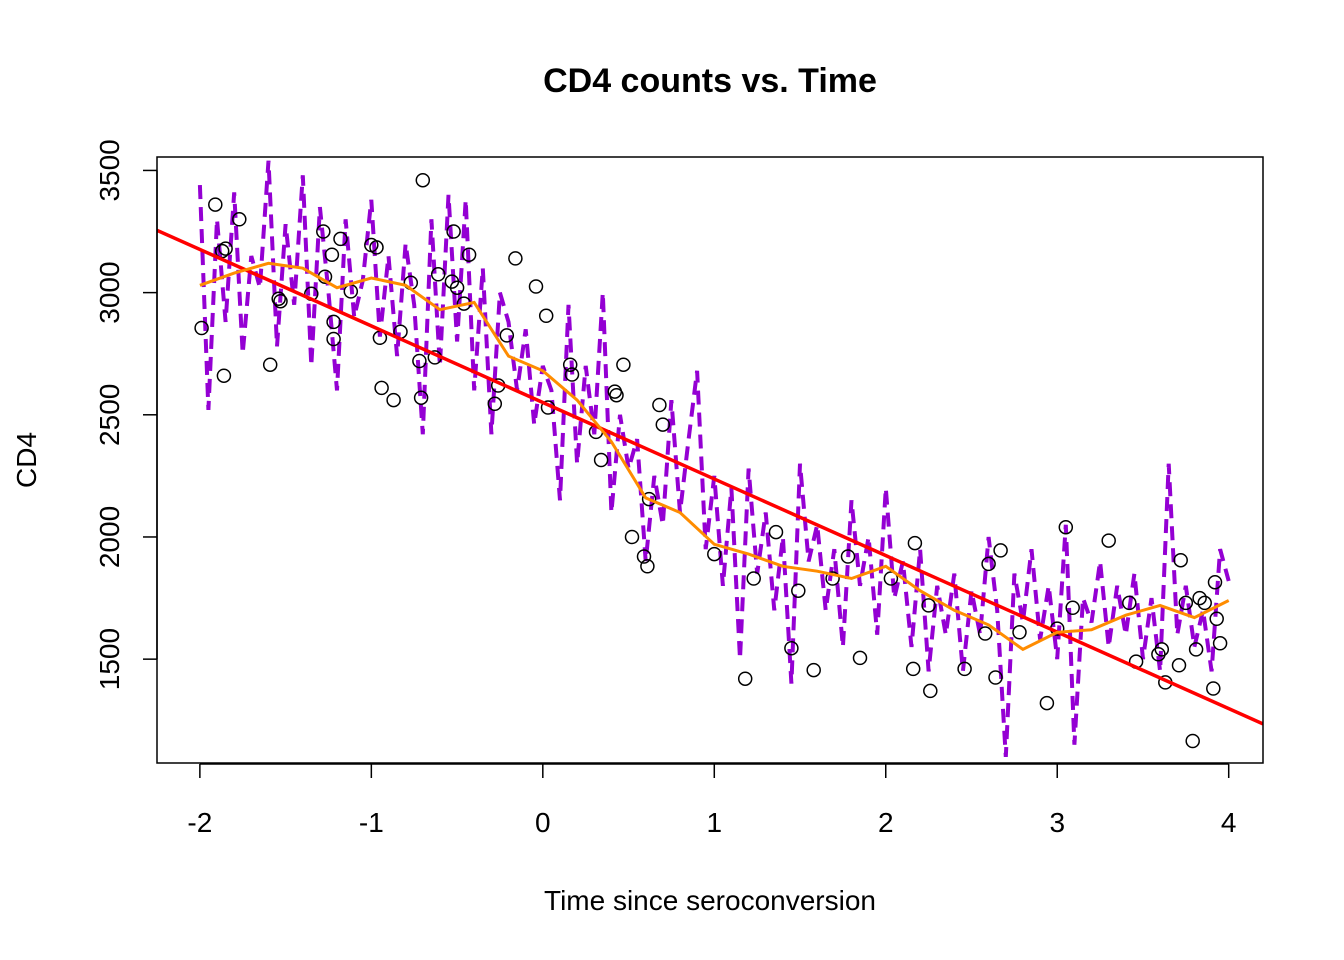  Describe the element at coordinates (109, 537) in the screenshot. I see `y-tick-label: 2000` at that location.